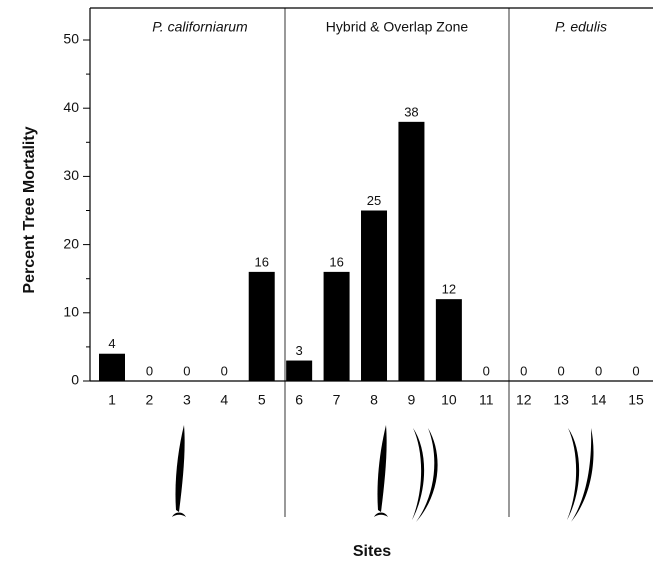  What do you see at coordinates (372, 551) in the screenshot?
I see `x-axis-label: Sites` at bounding box center [372, 551].